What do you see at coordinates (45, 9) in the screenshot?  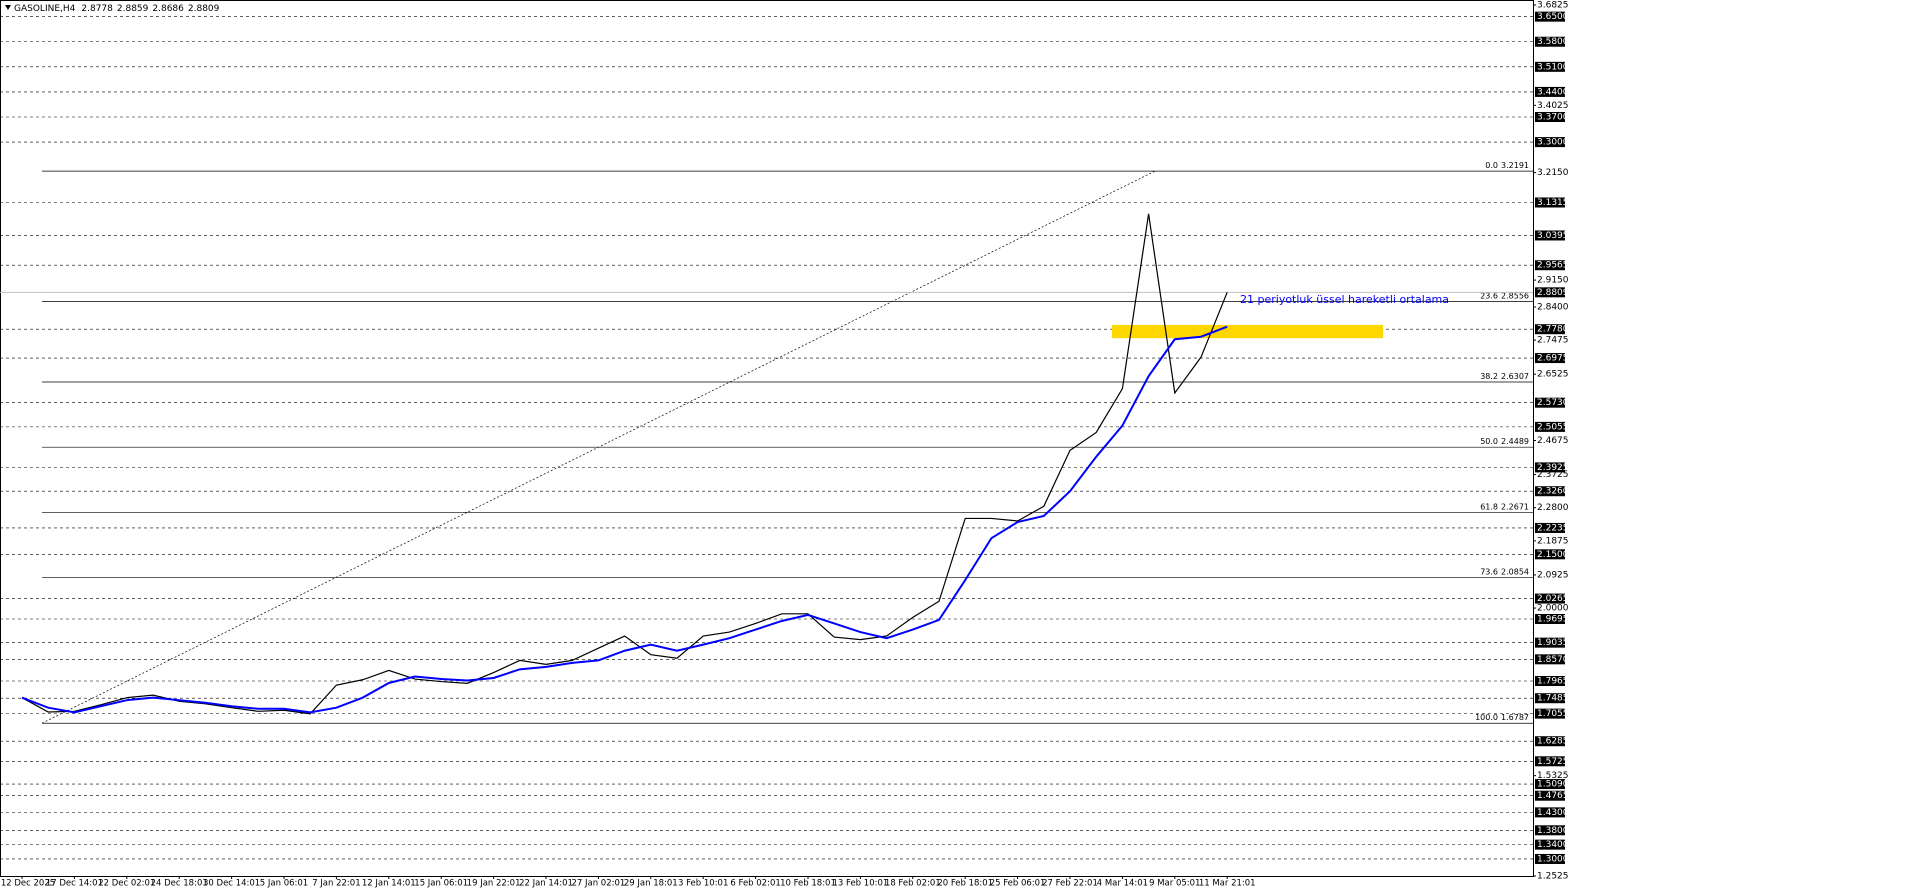 I see `symbol: GASOLINE,H4` at bounding box center [45, 9].